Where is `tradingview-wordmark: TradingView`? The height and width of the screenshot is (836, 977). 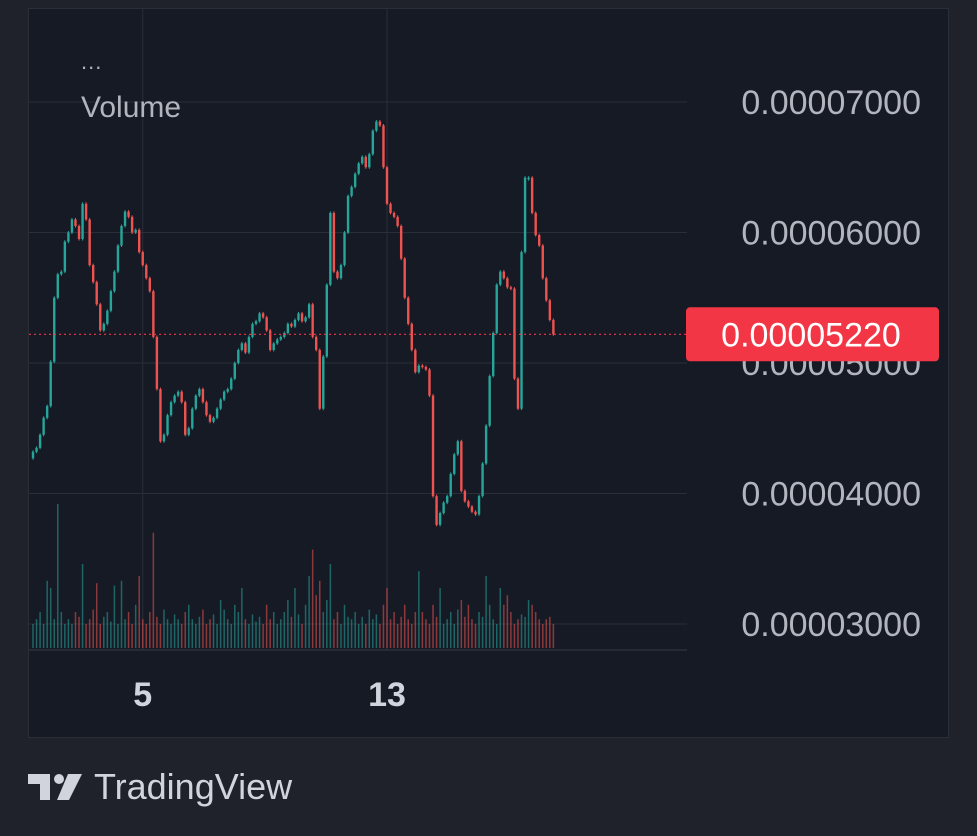
tradingview-wordmark: TradingView is located at coordinates (193, 786).